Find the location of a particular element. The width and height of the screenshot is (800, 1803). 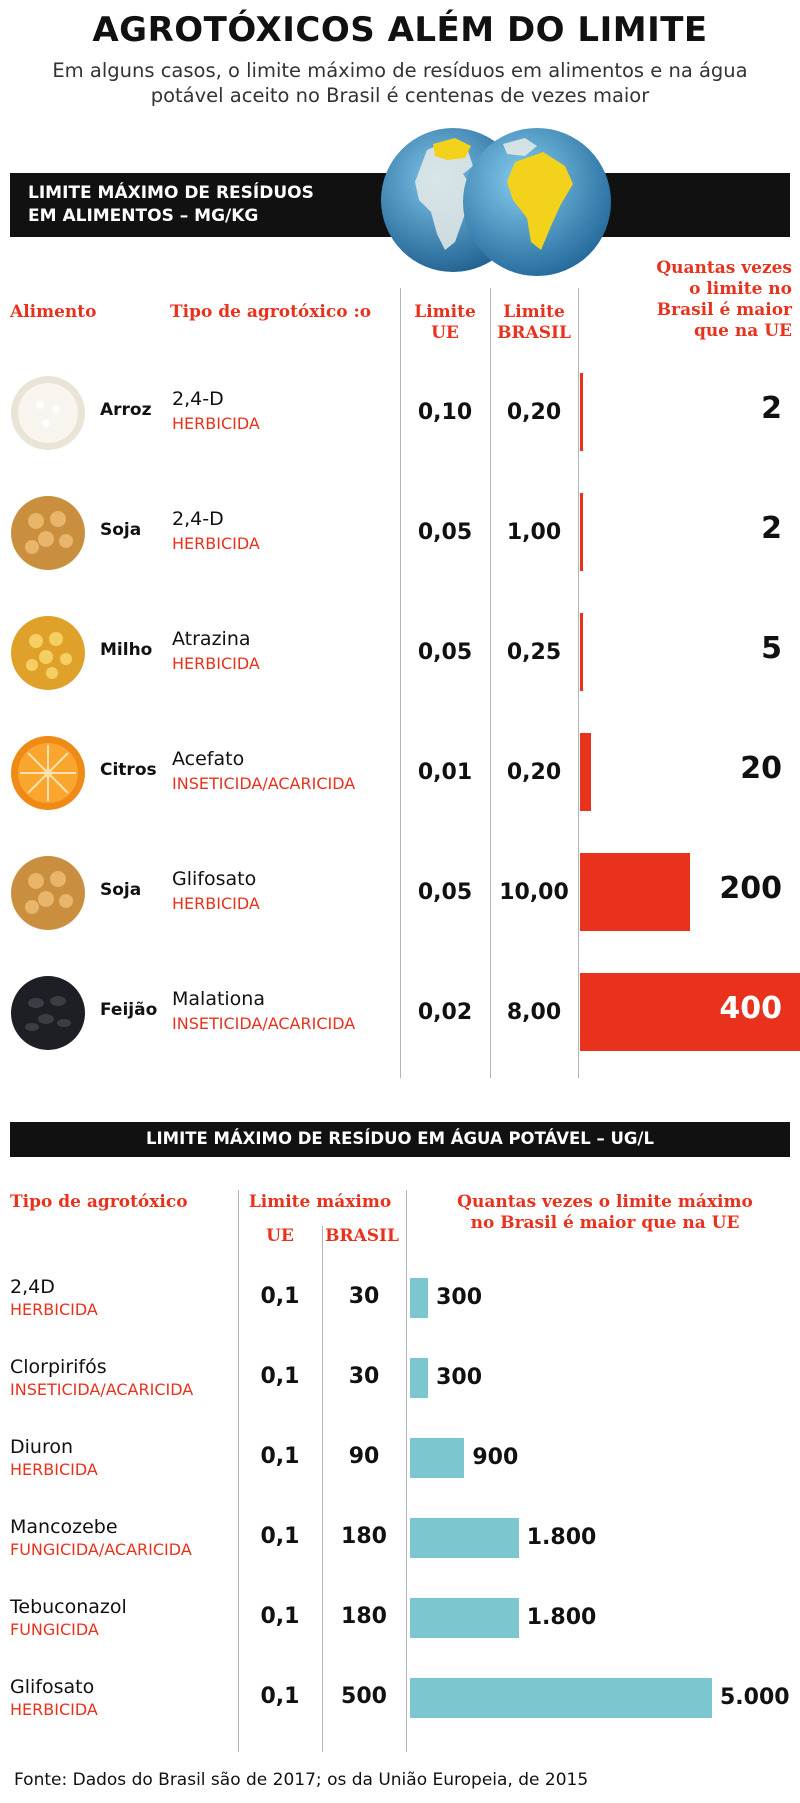

table-row: Soja Glifosato HERBICIDA 0,05 10,00 is located at coordinates (400, 892).